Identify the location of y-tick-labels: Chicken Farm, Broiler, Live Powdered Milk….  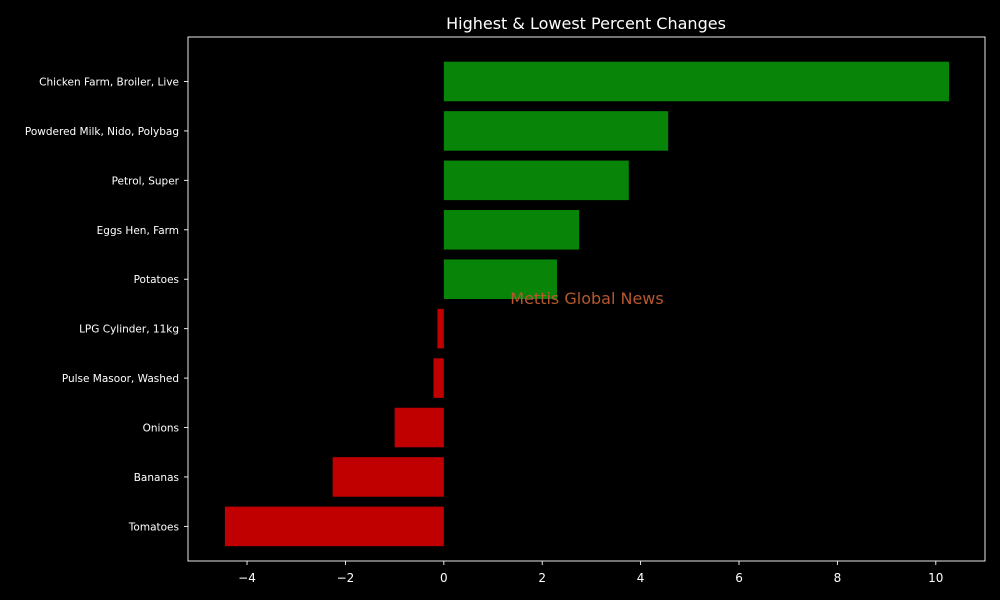
(106, 304).